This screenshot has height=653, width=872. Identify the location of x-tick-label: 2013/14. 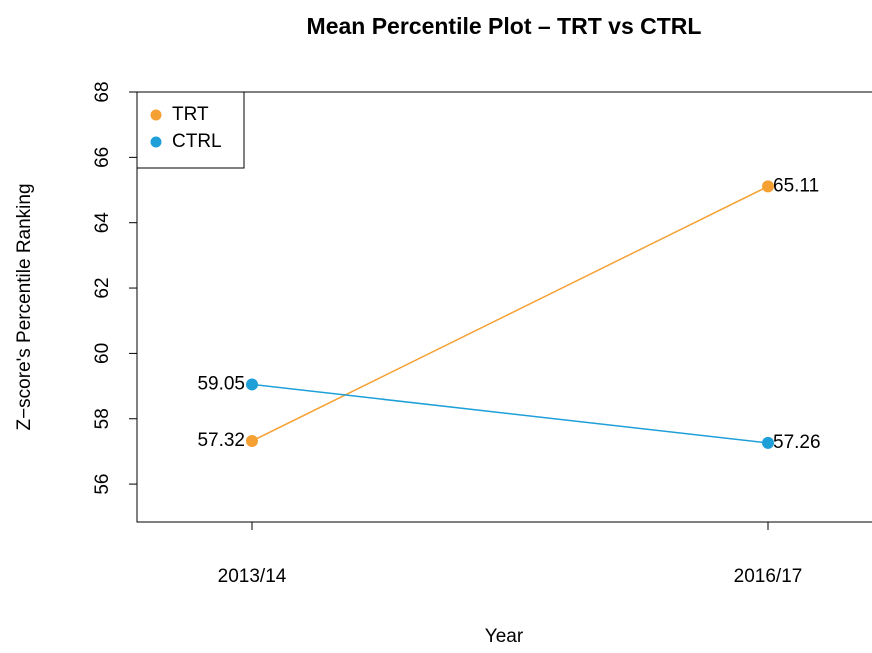
(252, 576).